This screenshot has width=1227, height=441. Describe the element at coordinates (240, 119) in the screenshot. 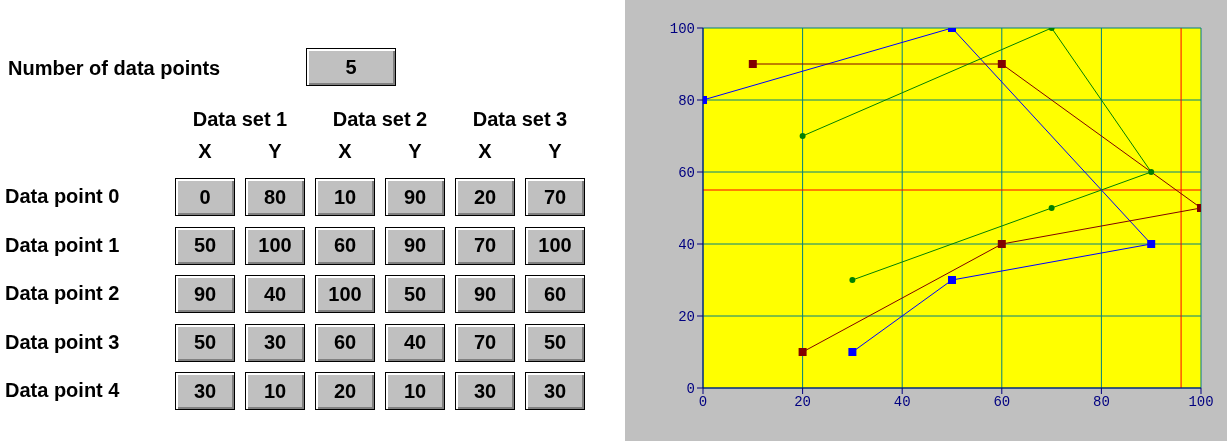

I see `text: Data set 1` at that location.